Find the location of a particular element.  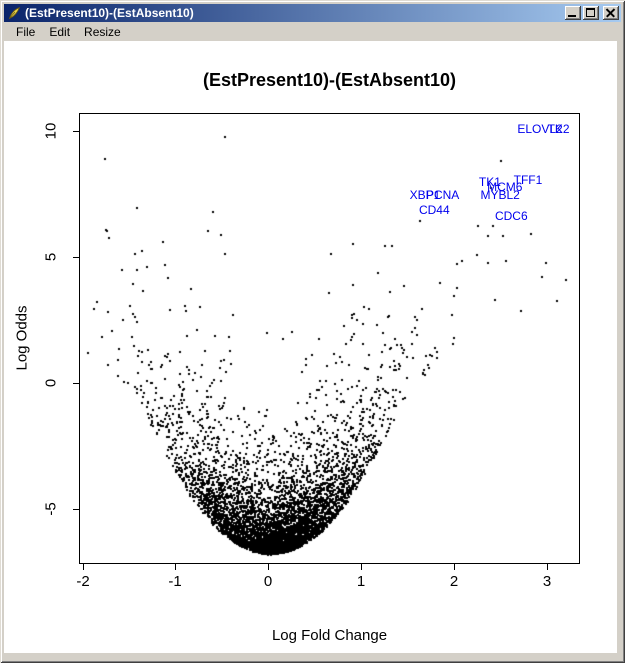

y-axis-label: Log Odds is located at coordinates (22, 338).